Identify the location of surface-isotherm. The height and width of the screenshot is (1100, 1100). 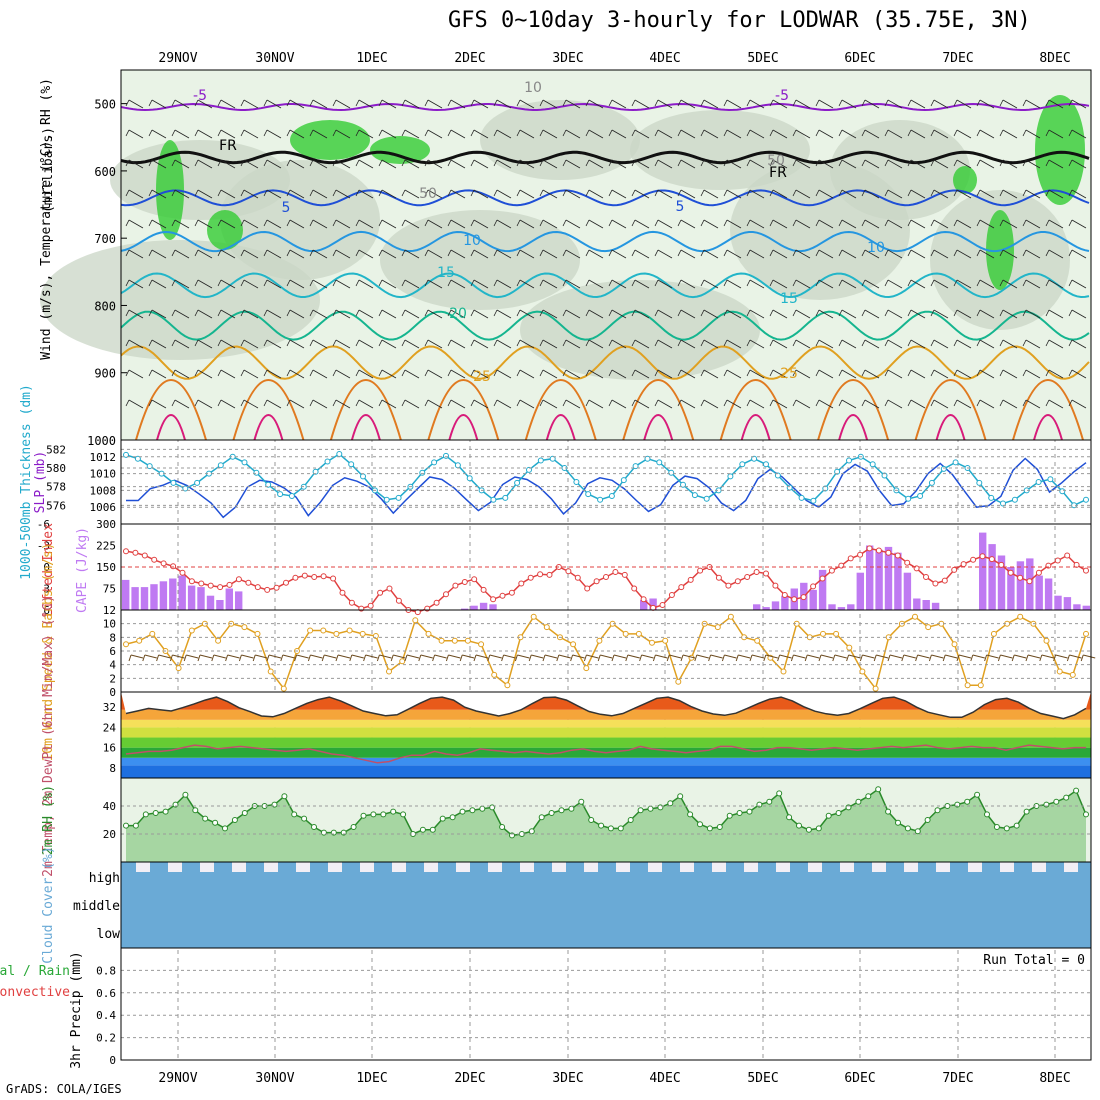
(755, 410).